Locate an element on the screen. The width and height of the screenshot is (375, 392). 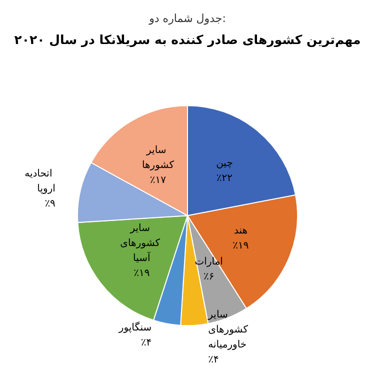
slice-label: اتحادیه اروپا is located at coordinates (40, 181).